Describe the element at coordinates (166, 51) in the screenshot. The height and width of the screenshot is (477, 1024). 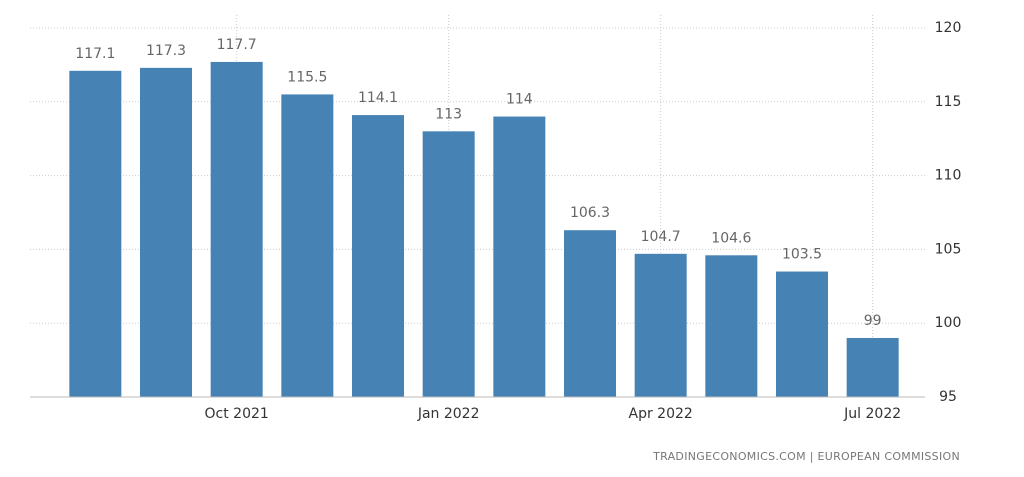
I see `value-label: 117.3` at that location.